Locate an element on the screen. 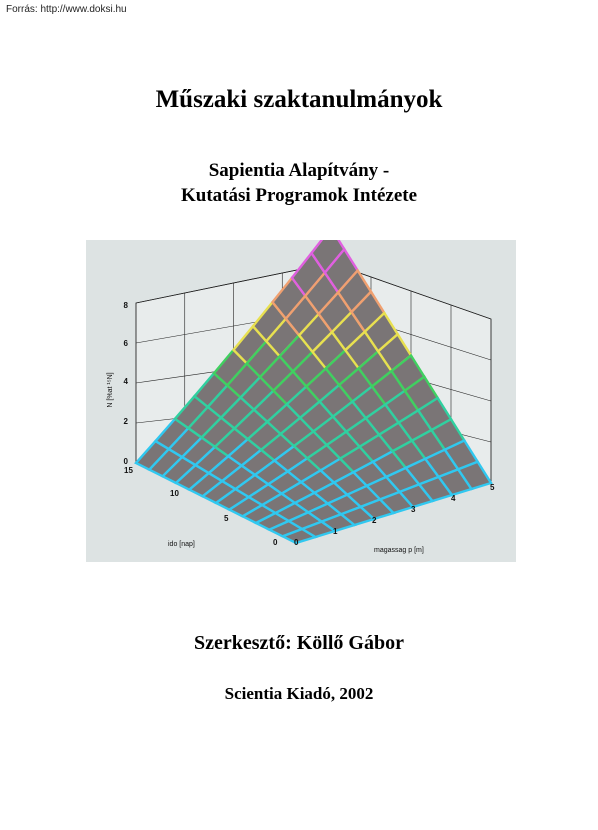 This screenshot has height=830, width=598. z-tick: 6 is located at coordinates (126, 343).